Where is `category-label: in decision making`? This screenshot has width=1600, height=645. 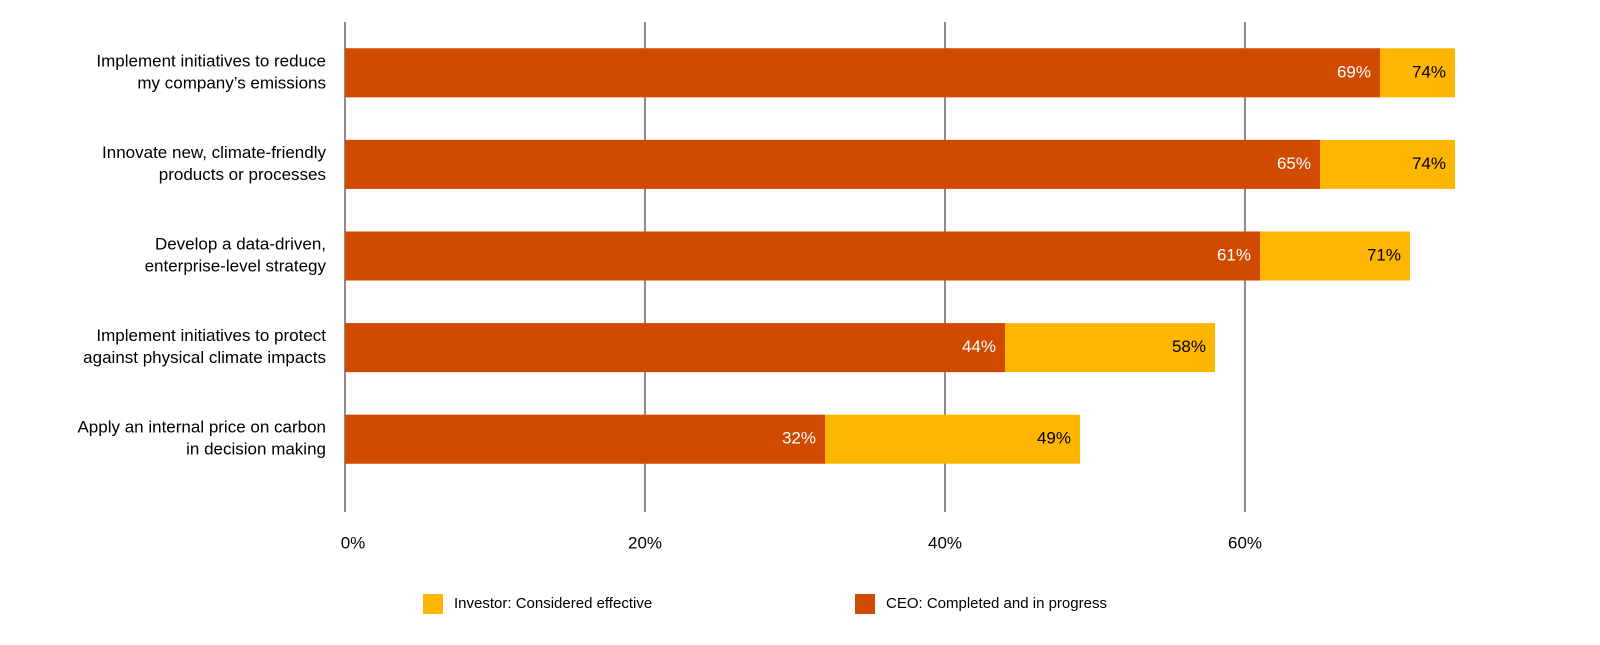
category-label: in decision making is located at coordinates (256, 449).